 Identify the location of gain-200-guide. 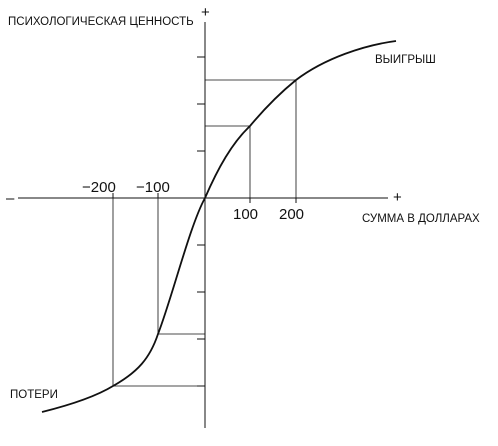
(251, 138).